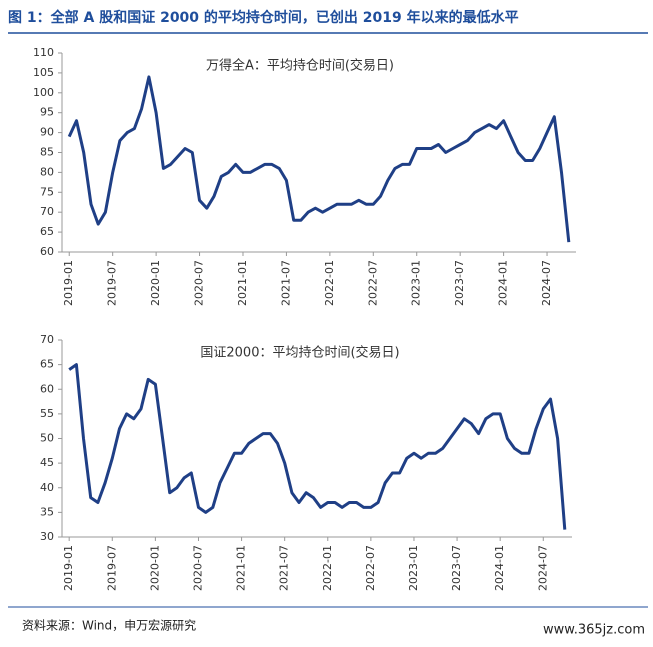 The image size is (653, 647). Describe the element at coordinates (47, 152) in the screenshot. I see `y-tick-label: 85` at that location.